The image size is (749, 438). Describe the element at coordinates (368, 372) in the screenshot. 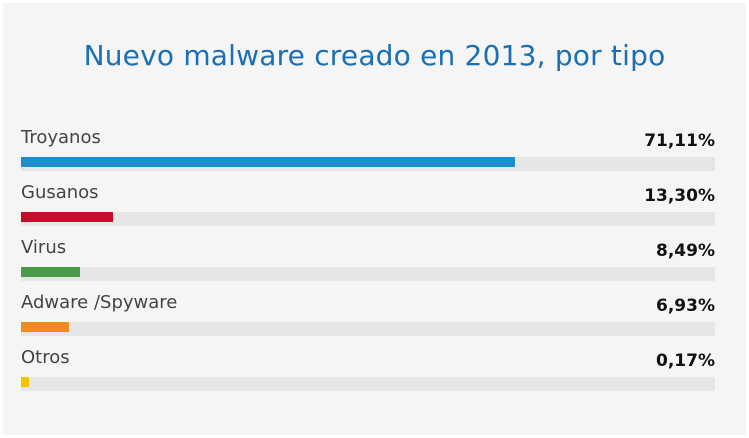

I see `bar-row: Otros 0,17%` at that location.